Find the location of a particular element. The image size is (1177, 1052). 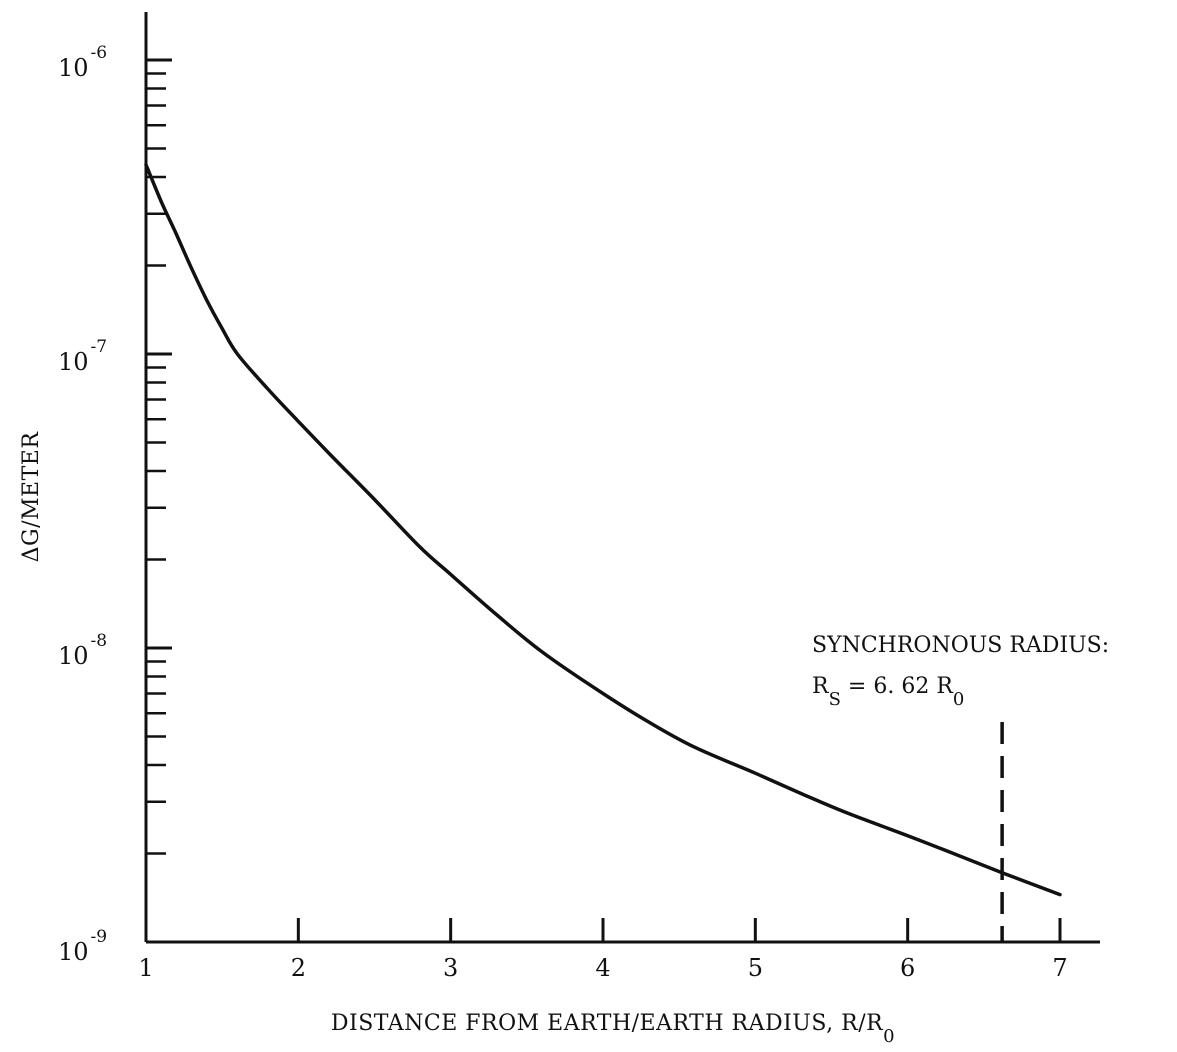

x-tick-label: 7 is located at coordinates (1059, 968).